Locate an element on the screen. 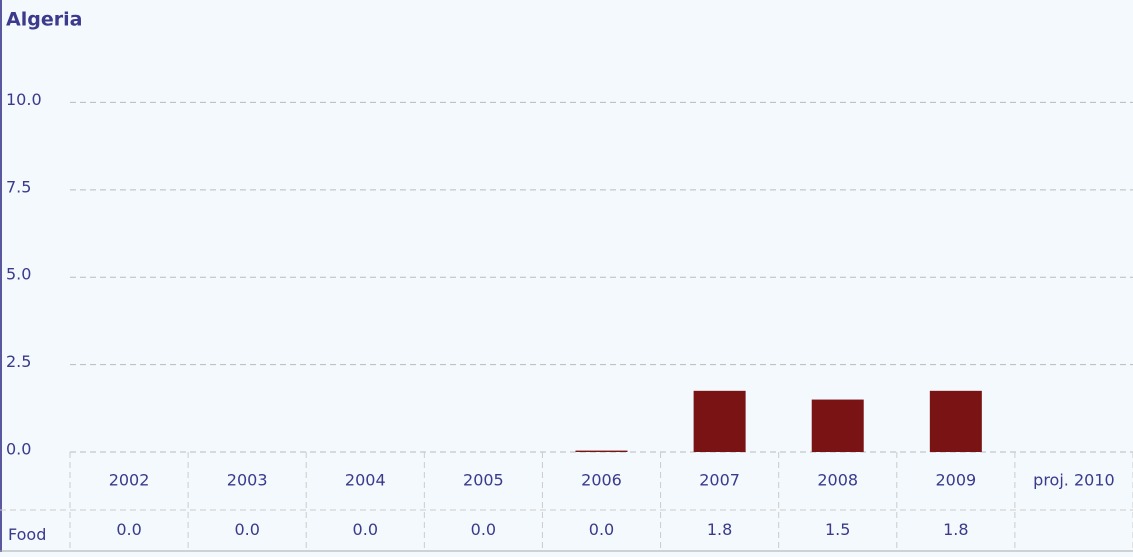  x-tick-label: 2008 is located at coordinates (837, 480).